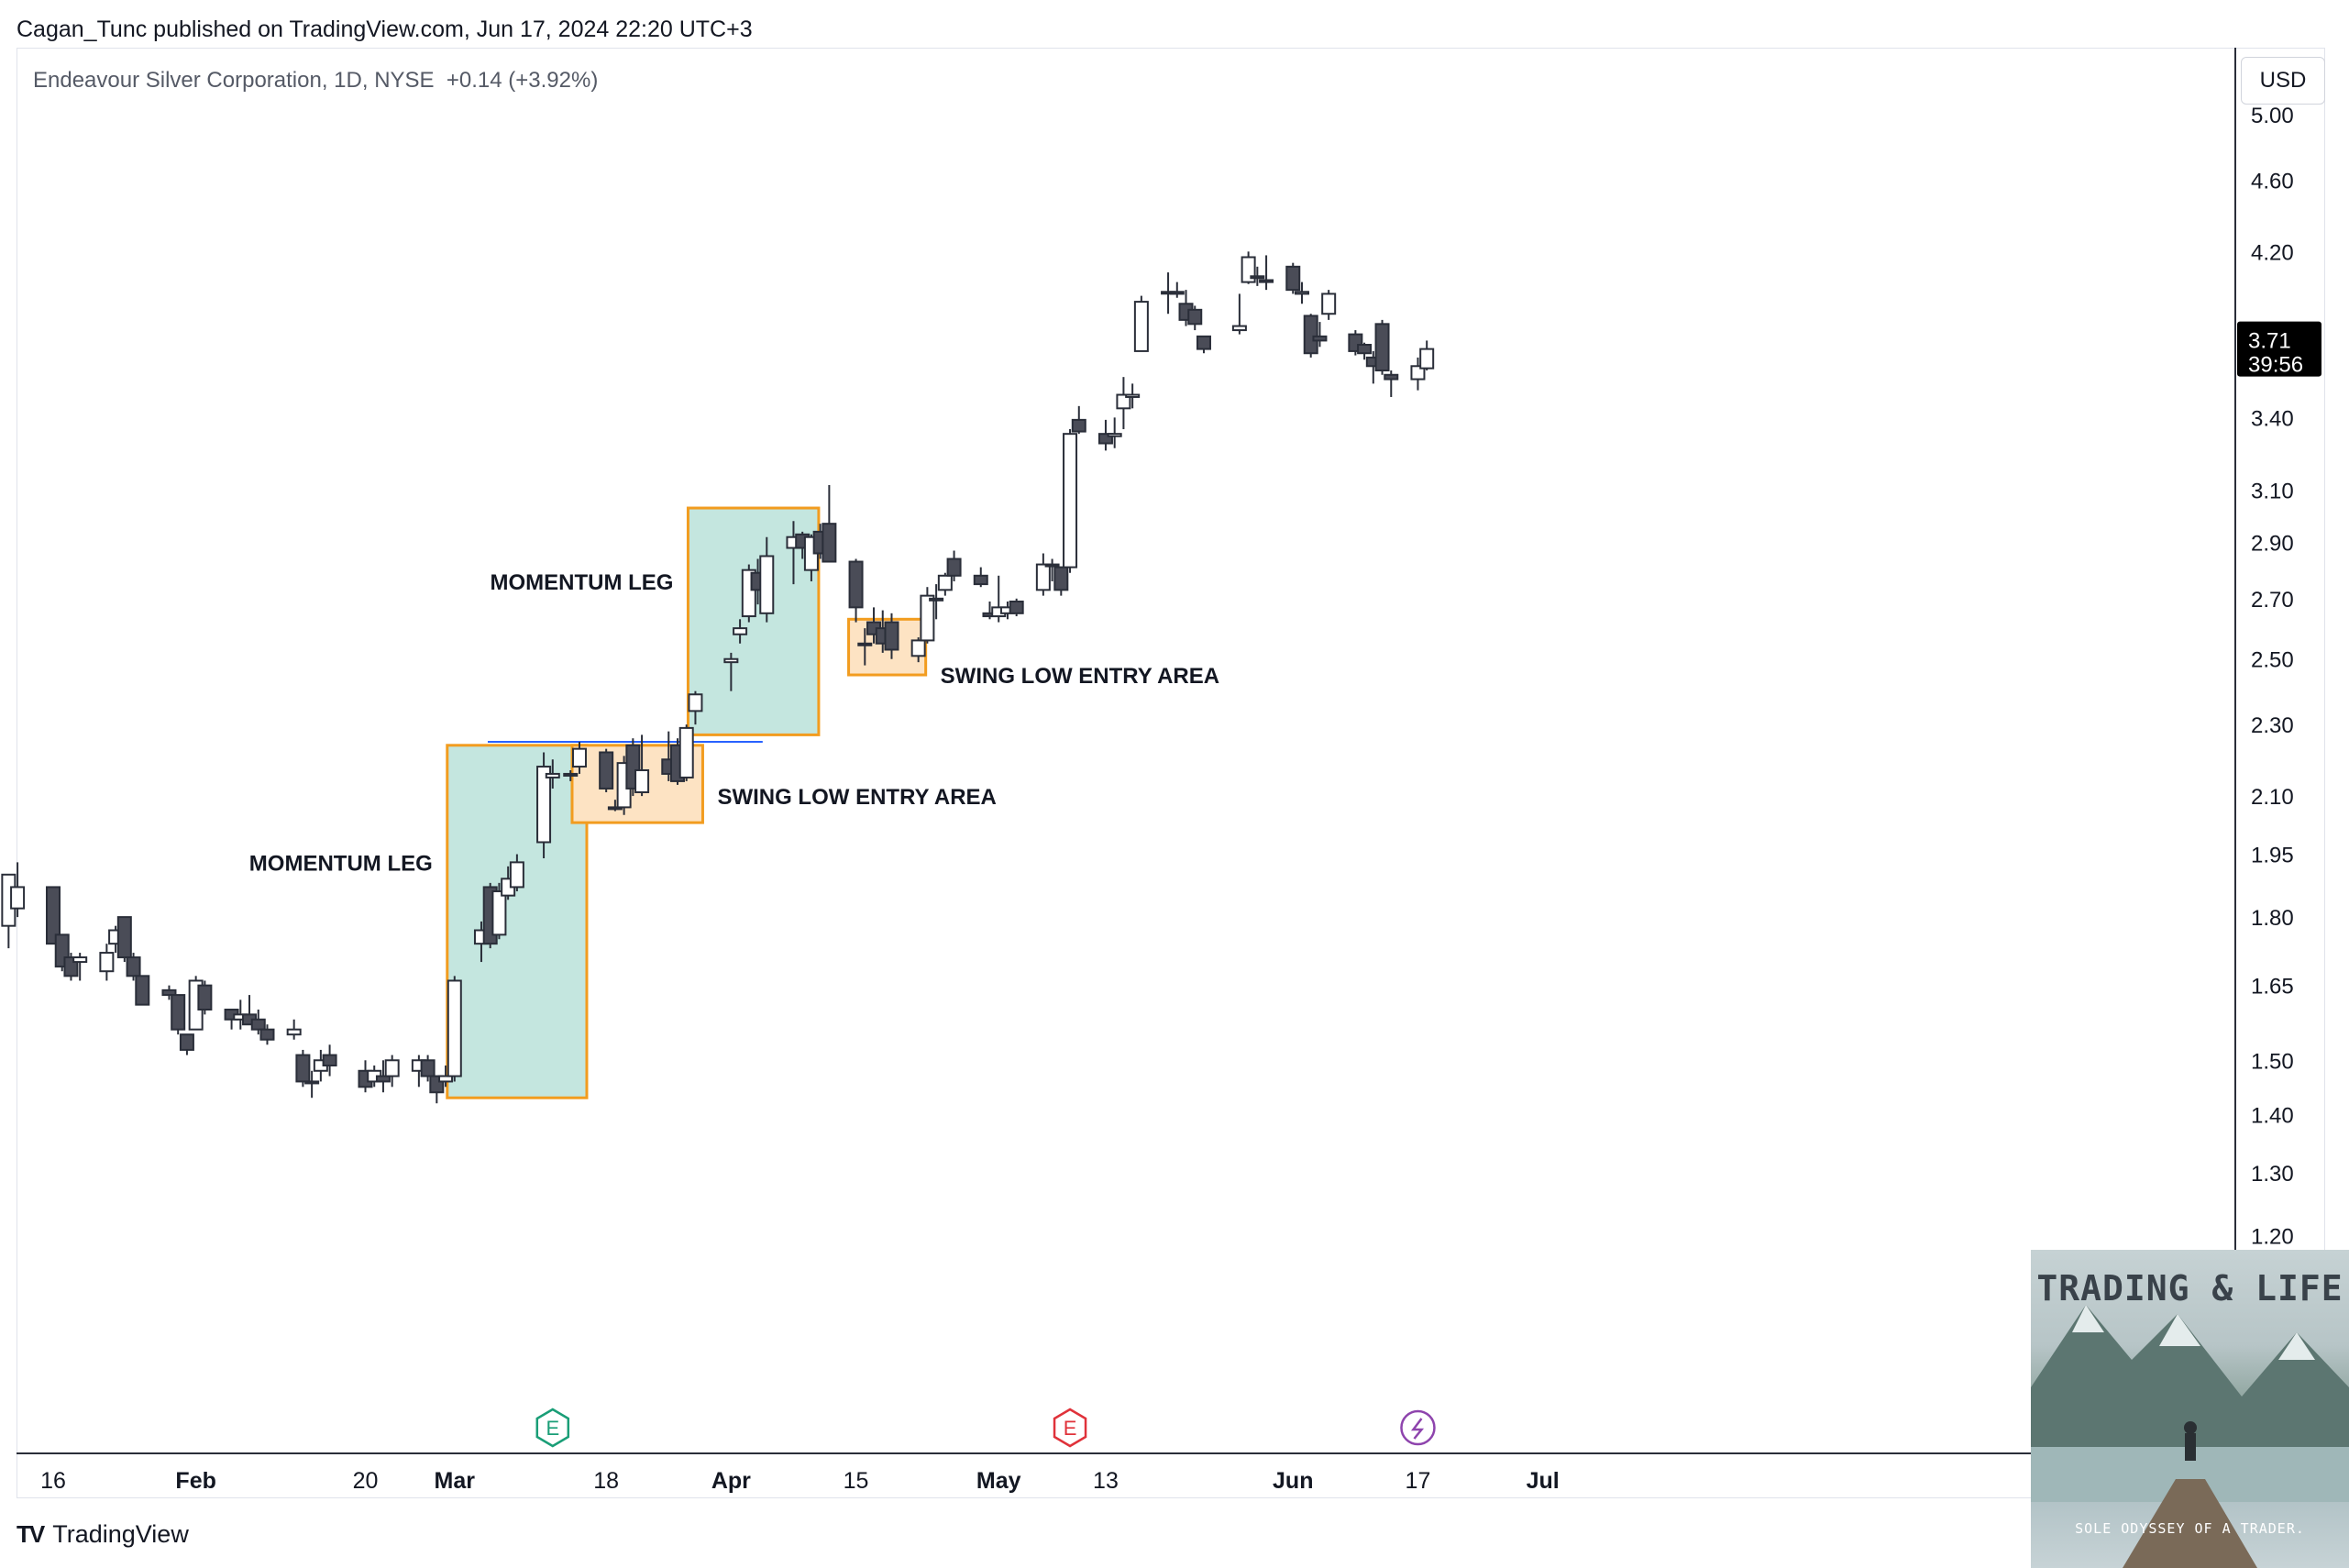 This screenshot has height=1568, width=2349. What do you see at coordinates (1106, 1481) in the screenshot?
I see `x-tick-label: 13` at bounding box center [1106, 1481].